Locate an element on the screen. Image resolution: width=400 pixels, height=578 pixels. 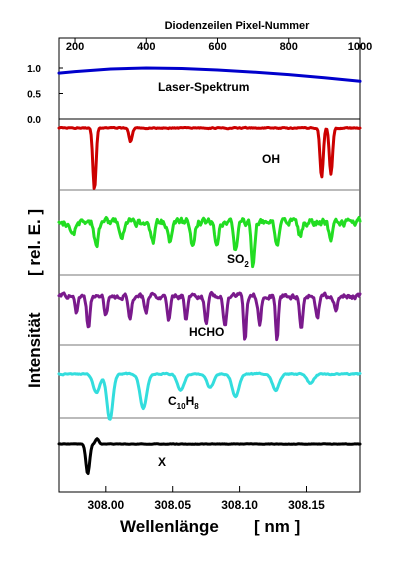
y-tick-label-0-5: 0.5 is located at coordinates (34, 95).